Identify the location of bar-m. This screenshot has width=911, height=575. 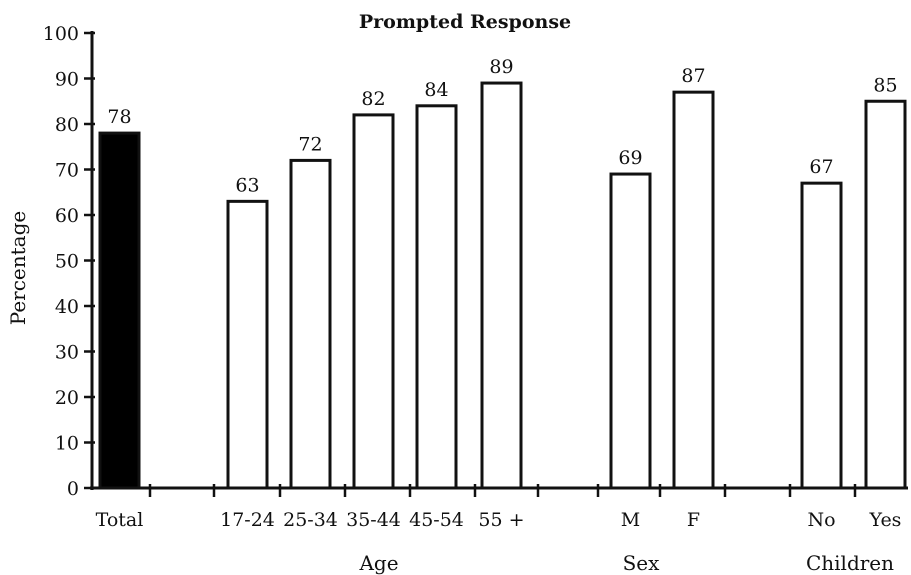
(630, 331).